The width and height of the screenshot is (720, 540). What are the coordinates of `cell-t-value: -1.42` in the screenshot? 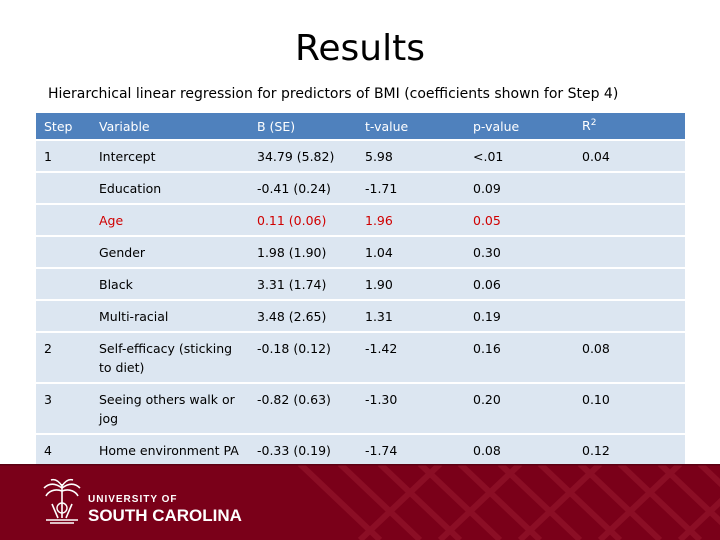 It's located at (411, 357).